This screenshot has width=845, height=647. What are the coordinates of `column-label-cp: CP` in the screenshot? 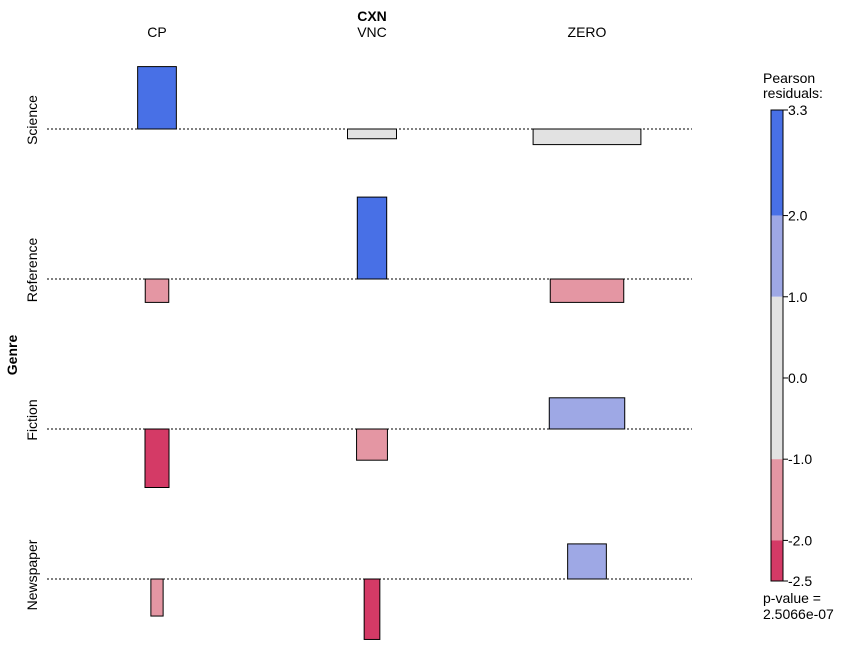 It's located at (156, 32).